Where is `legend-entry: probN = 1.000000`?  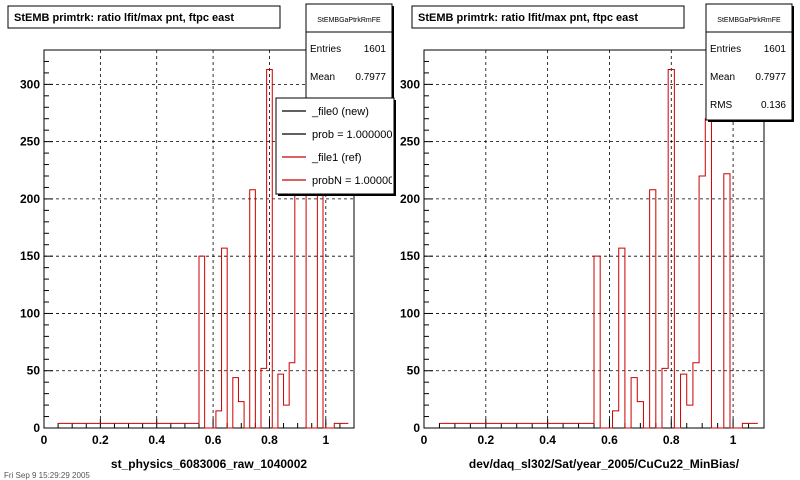
legend-entry: probN = 1.000000 is located at coordinates (356, 181).